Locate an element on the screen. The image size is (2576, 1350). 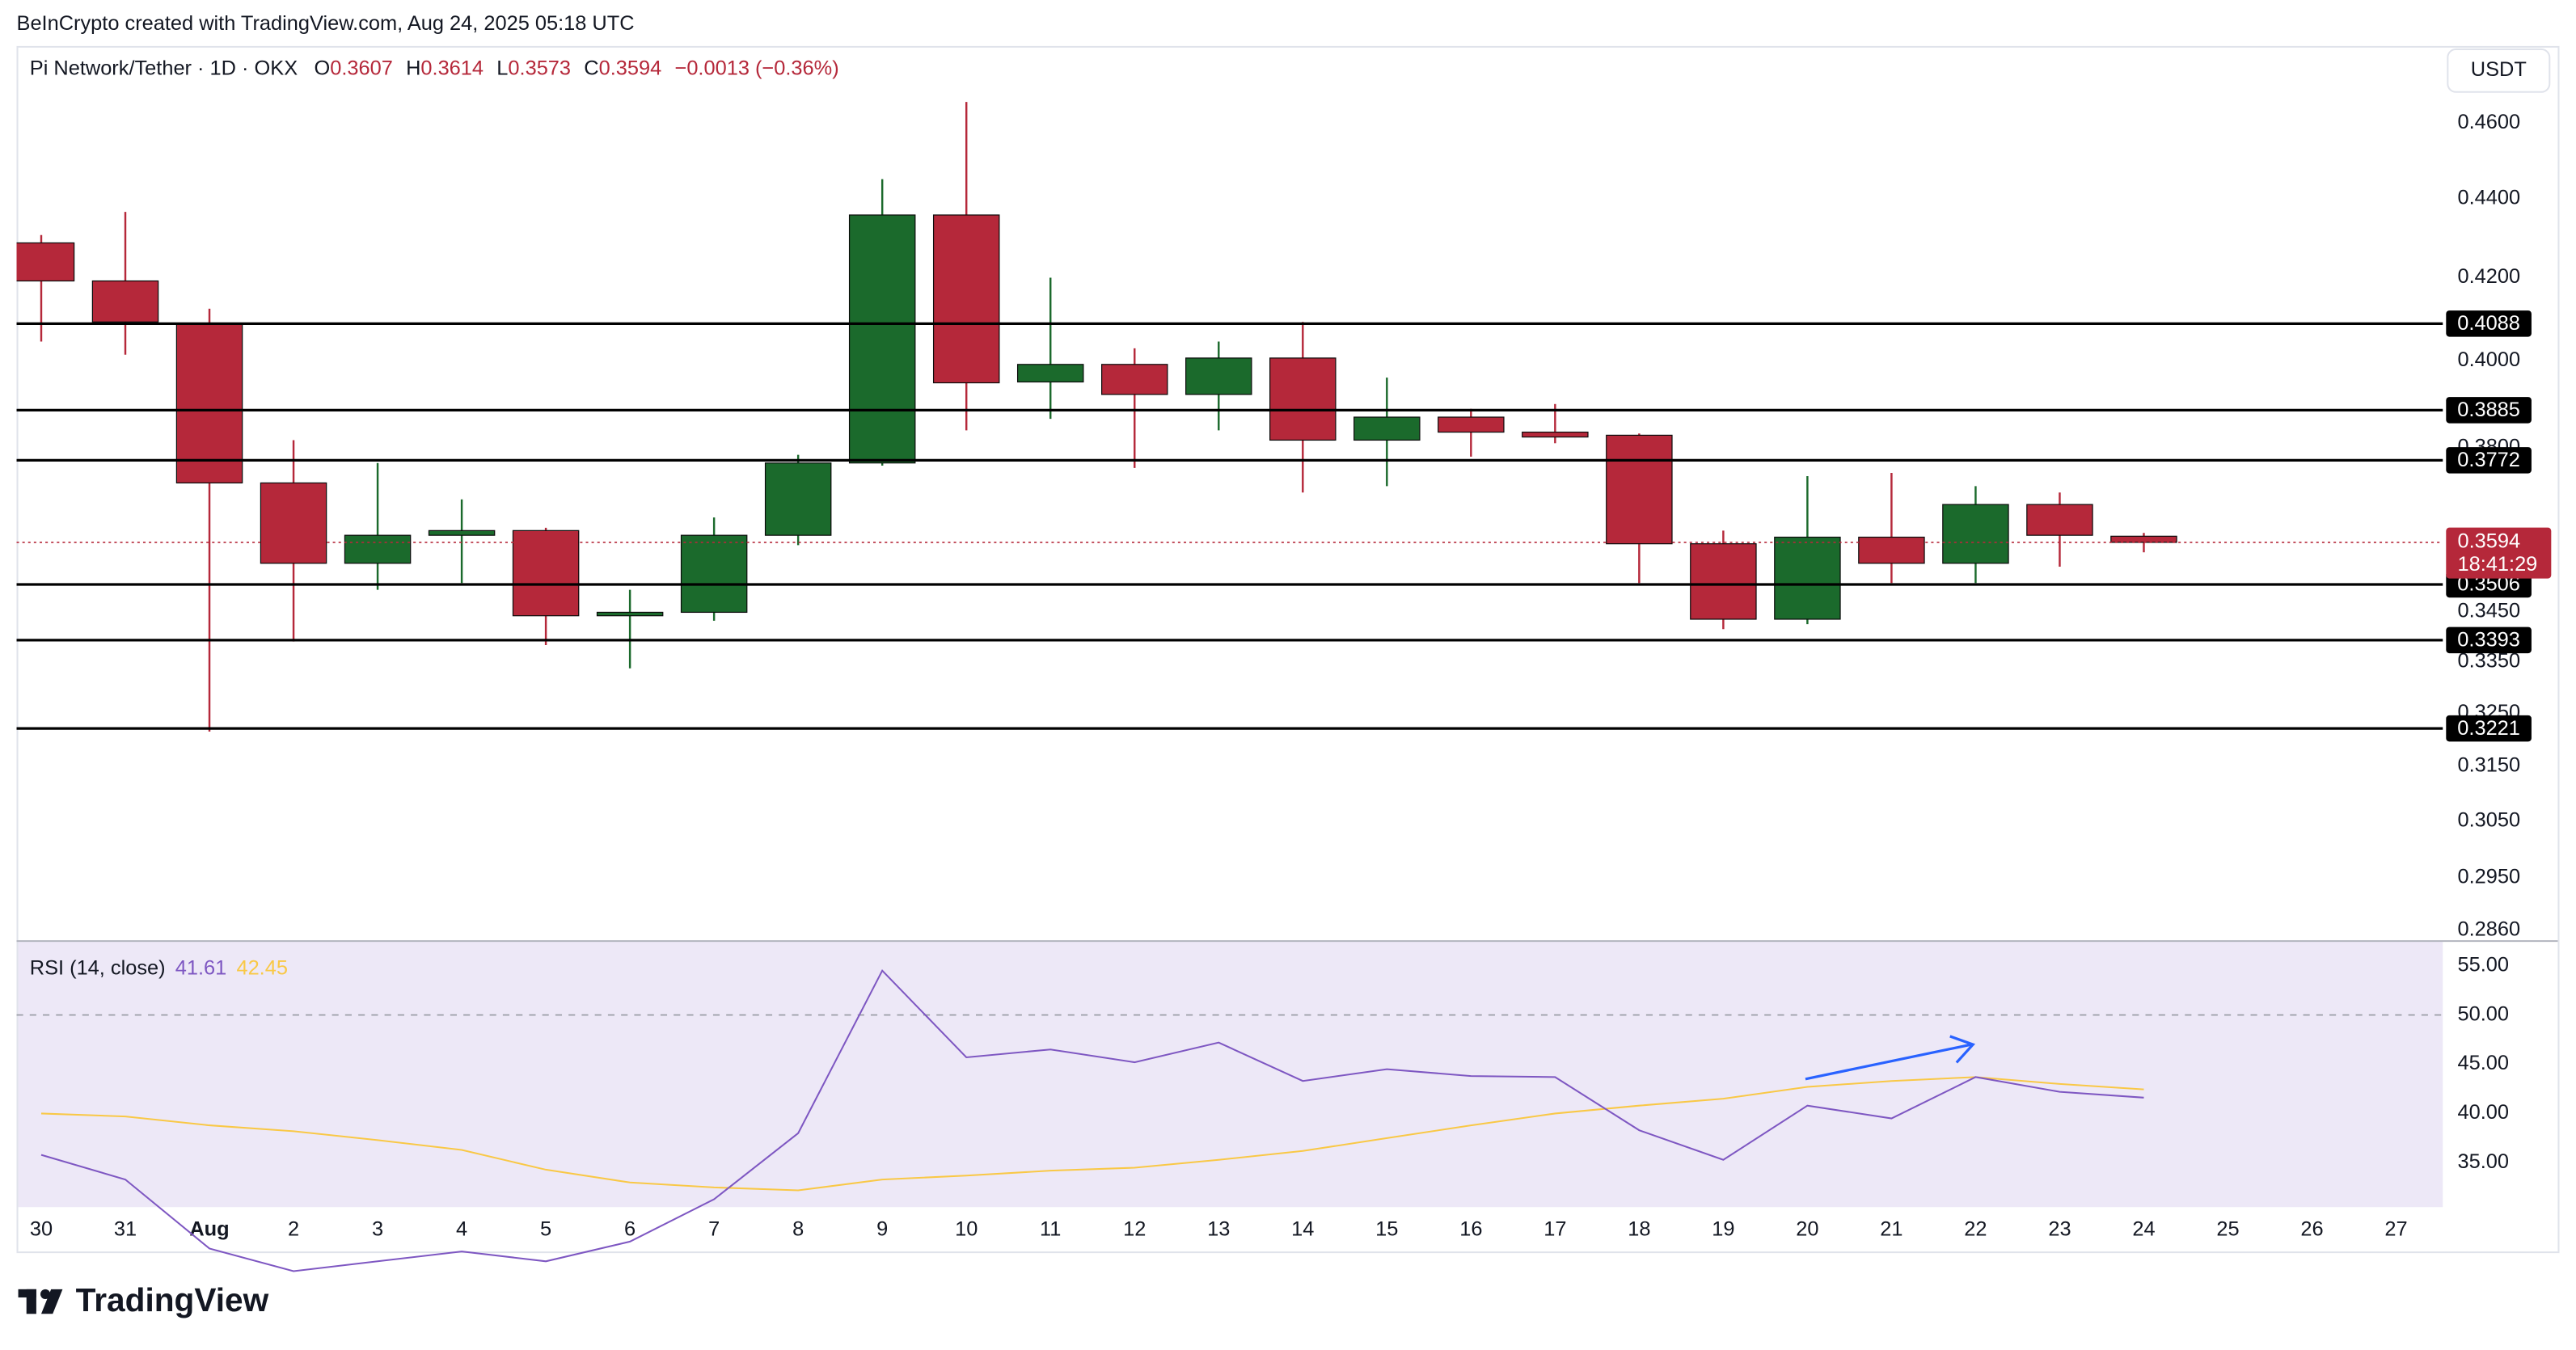
change: −0.0013 (−0.36%) is located at coordinates (757, 68).